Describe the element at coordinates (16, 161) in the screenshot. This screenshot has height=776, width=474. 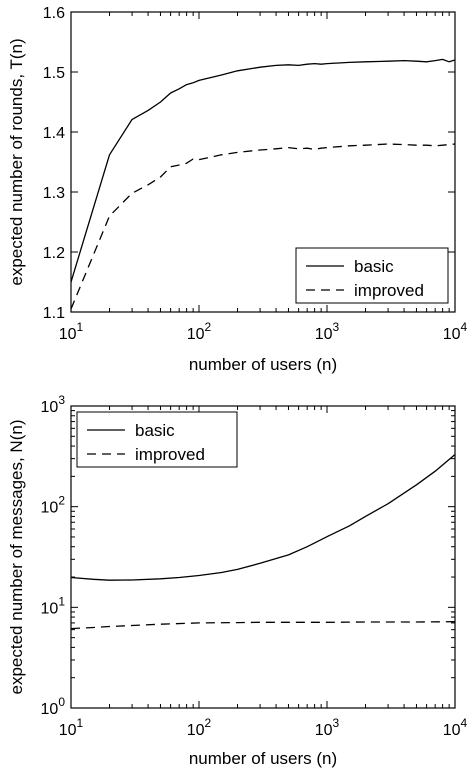
I see `y-axis-label: expected number of rounds, T(n)` at that location.